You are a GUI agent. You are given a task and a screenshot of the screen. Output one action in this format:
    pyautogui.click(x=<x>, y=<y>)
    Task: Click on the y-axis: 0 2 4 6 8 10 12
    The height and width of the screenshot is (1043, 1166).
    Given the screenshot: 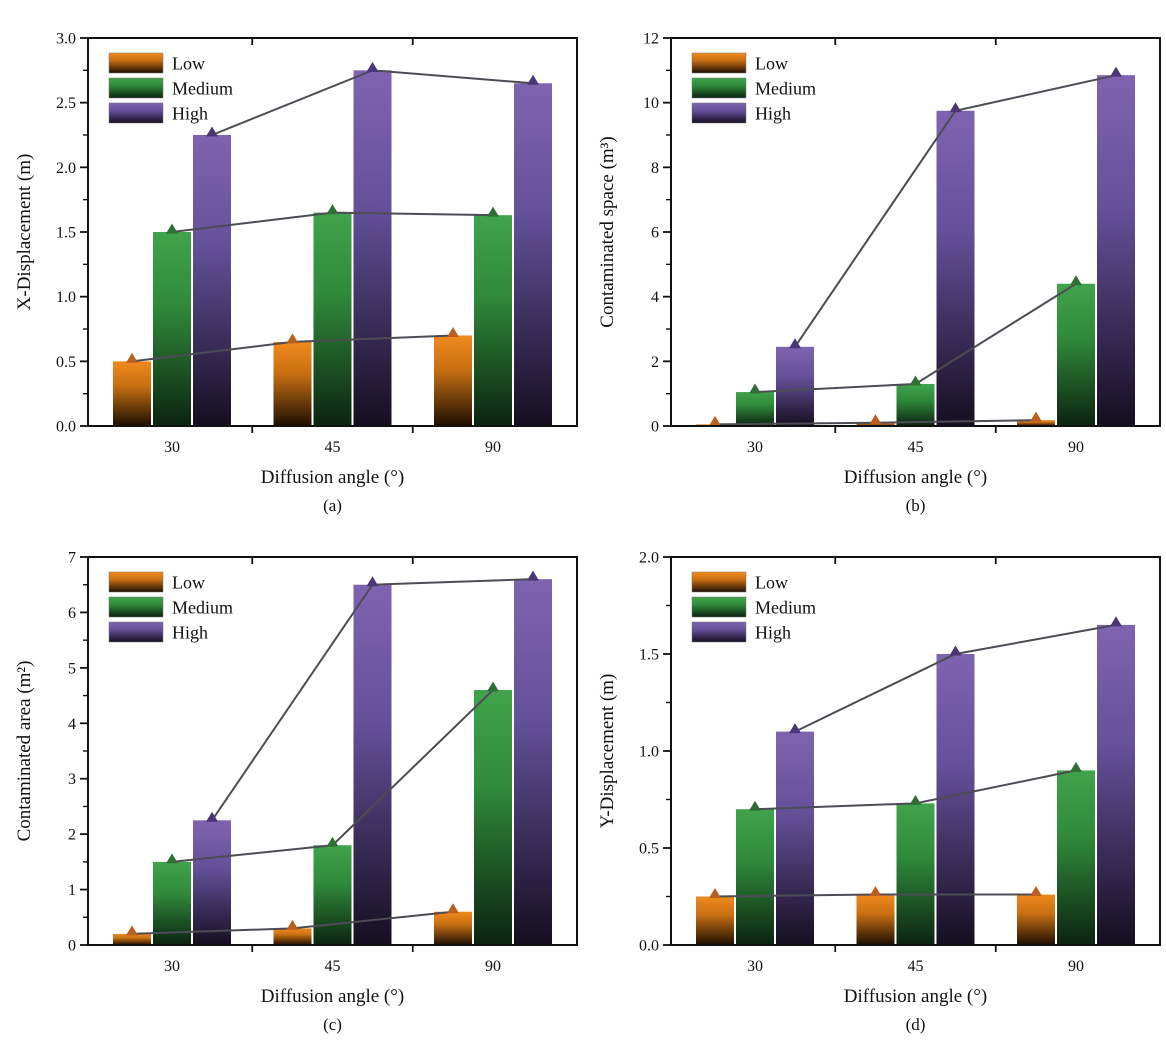 What is the action you would take?
    pyautogui.click(x=657, y=233)
    